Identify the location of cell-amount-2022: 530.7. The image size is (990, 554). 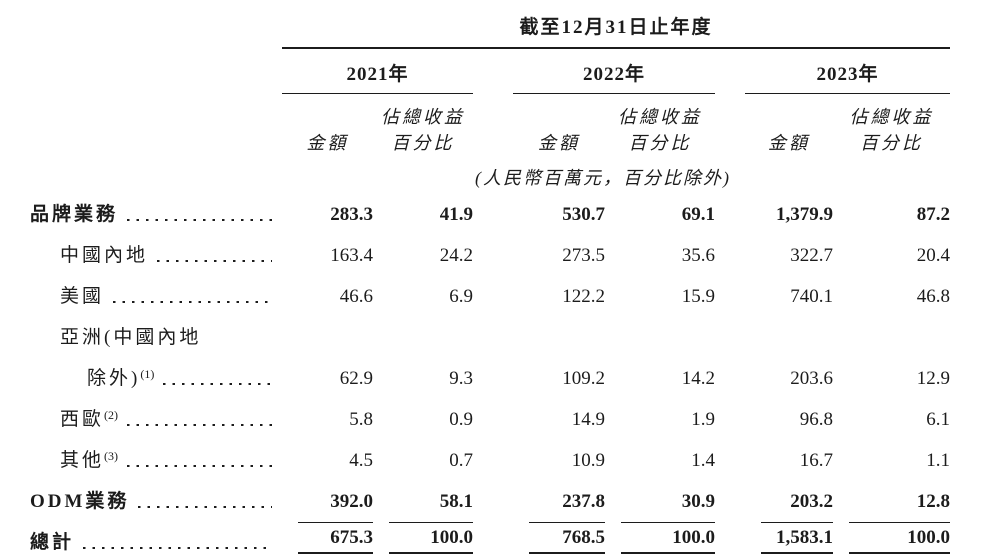
(583, 215).